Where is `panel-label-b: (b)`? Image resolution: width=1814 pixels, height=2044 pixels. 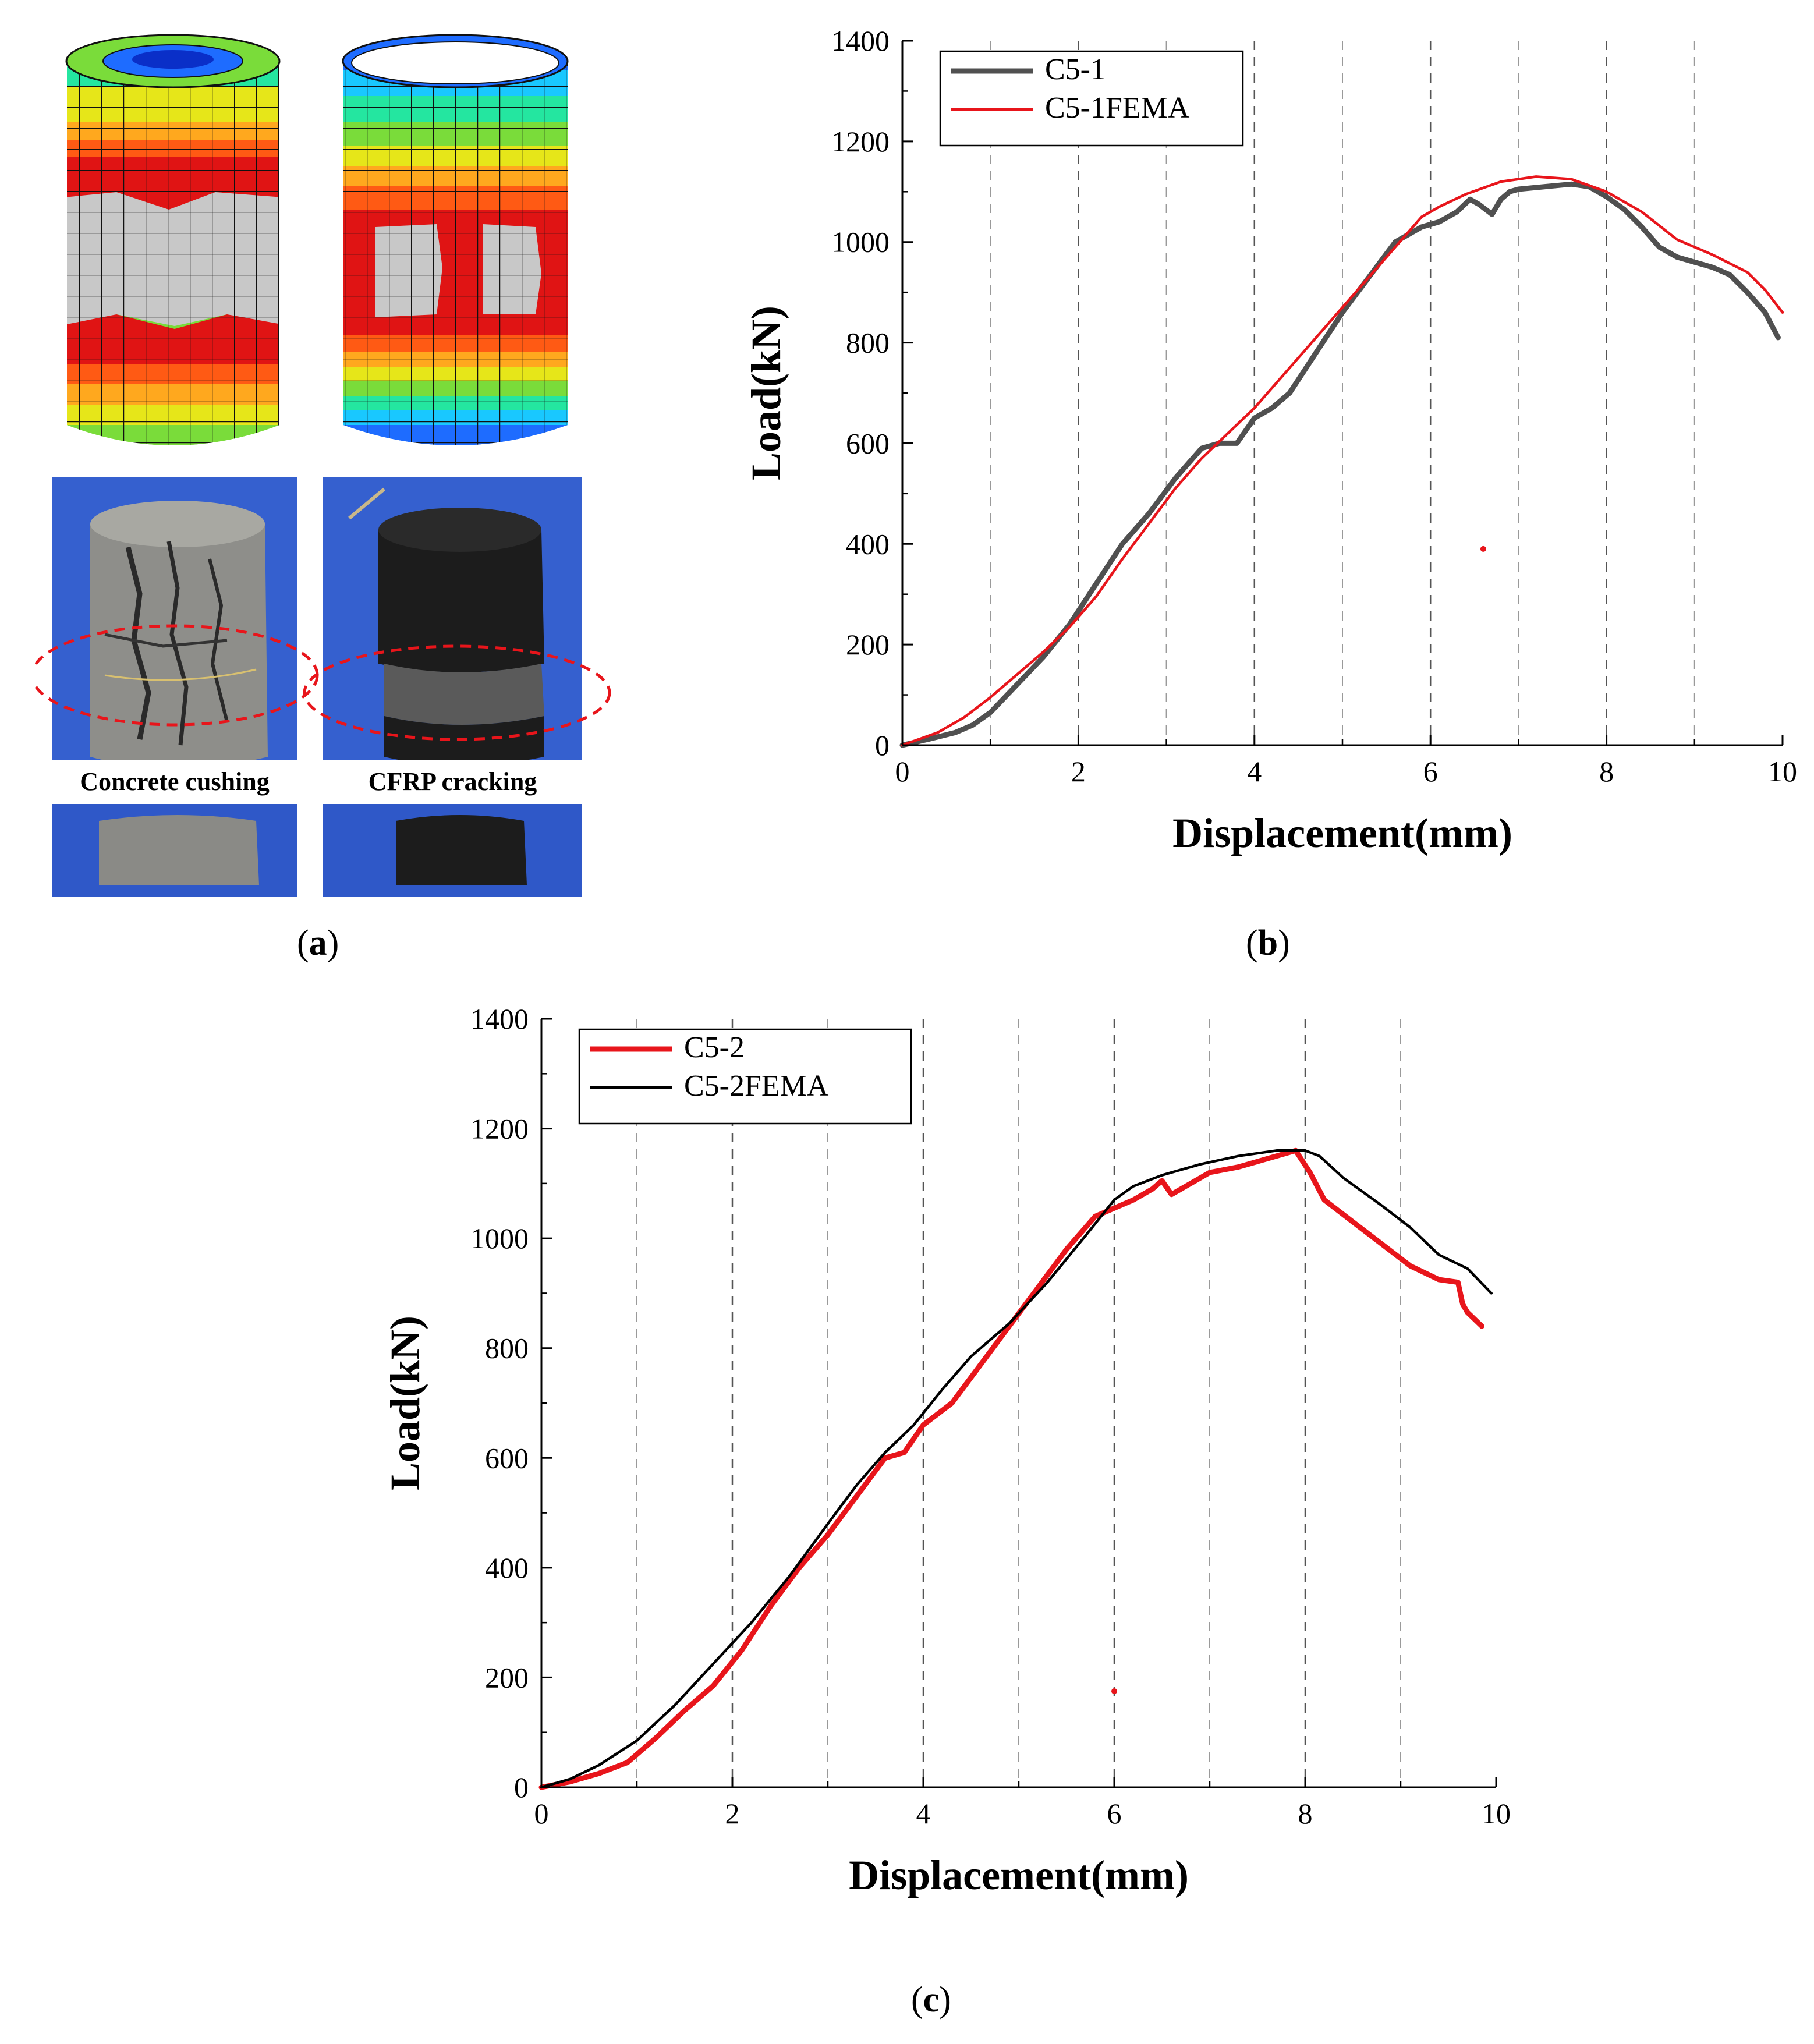 panel-label-b: (b) is located at coordinates (1268, 943).